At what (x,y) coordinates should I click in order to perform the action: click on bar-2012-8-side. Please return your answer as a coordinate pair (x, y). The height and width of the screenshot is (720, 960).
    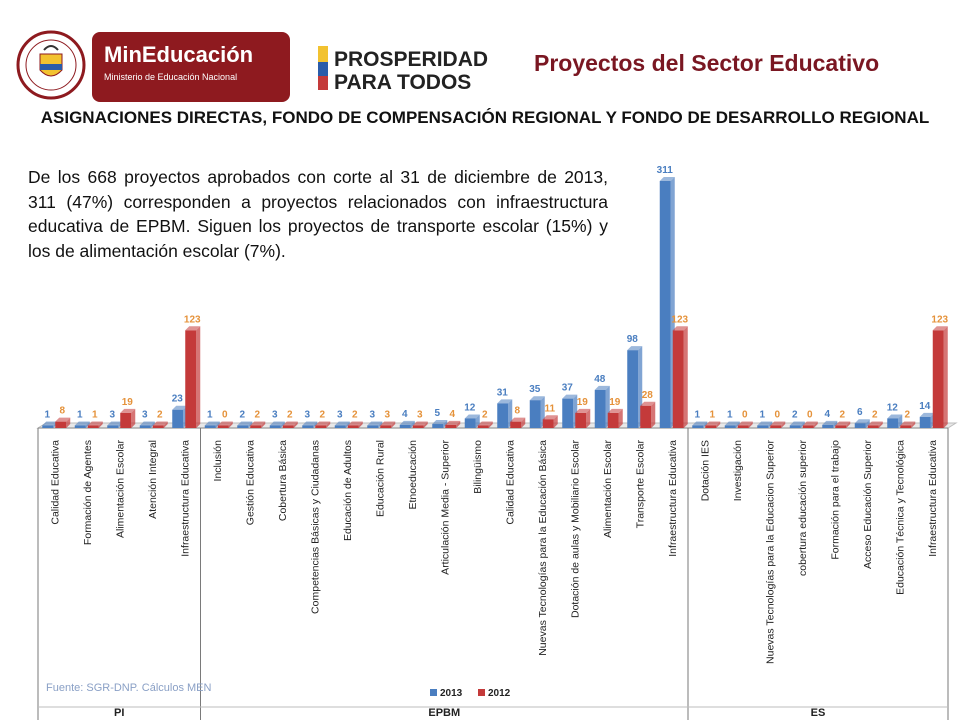
    Looking at the image, I should click on (328, 424).